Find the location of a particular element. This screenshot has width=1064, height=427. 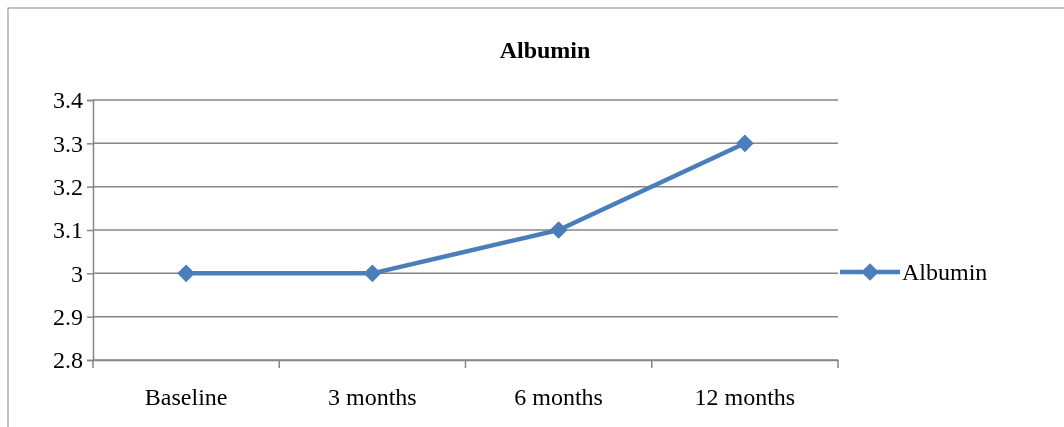

y-tick-label: 2.9 is located at coordinates (68, 316).